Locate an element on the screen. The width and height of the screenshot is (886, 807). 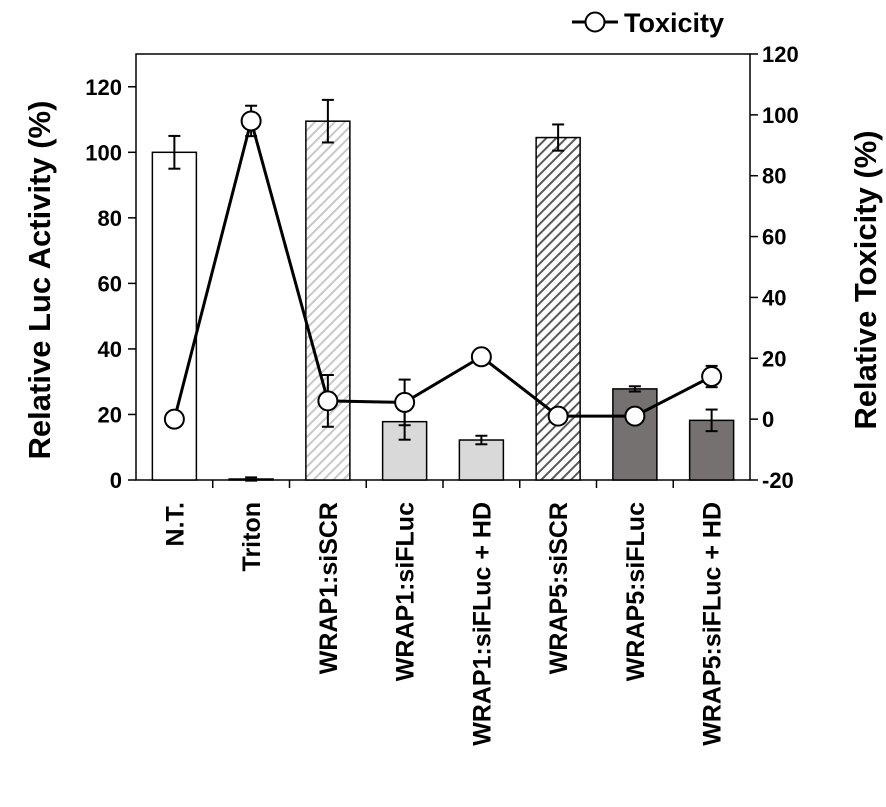
y-tick-label-left: 120 is located at coordinates (103, 87).